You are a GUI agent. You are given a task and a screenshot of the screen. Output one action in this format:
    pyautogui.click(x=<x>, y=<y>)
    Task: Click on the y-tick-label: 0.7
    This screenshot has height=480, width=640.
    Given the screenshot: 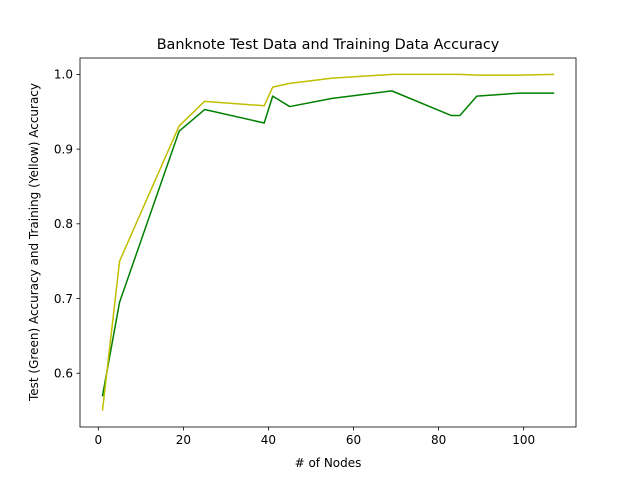 What is the action you would take?
    pyautogui.click(x=63, y=299)
    